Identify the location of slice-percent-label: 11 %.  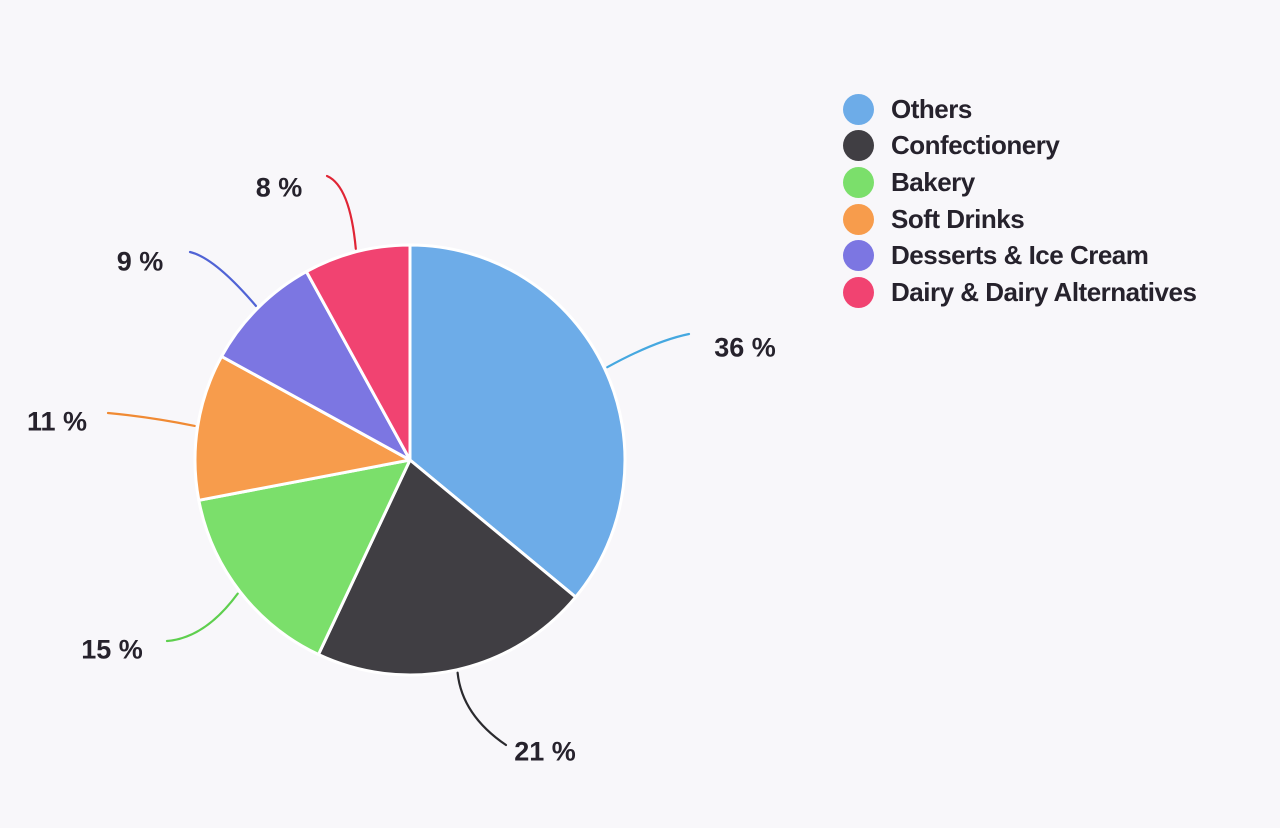
(57, 421).